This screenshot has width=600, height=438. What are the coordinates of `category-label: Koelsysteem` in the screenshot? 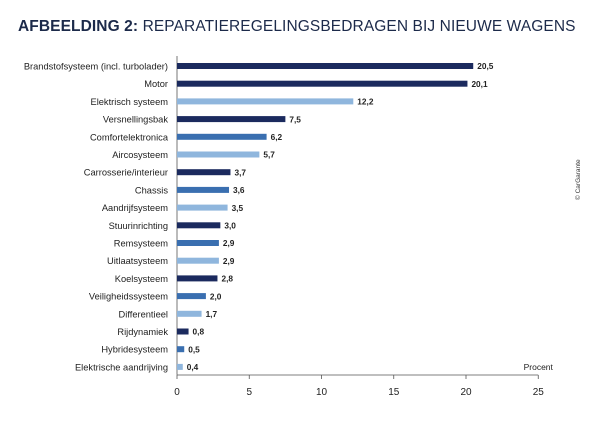 It's located at (141, 279).